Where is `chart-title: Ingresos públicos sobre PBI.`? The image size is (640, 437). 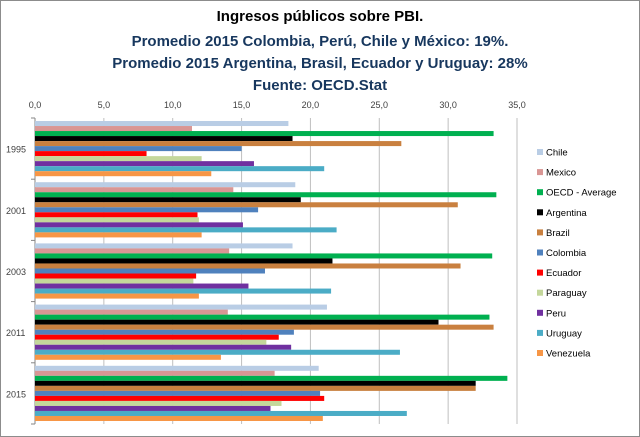
chart-title: Ingresos públicos sobre PBI. is located at coordinates (320, 16).